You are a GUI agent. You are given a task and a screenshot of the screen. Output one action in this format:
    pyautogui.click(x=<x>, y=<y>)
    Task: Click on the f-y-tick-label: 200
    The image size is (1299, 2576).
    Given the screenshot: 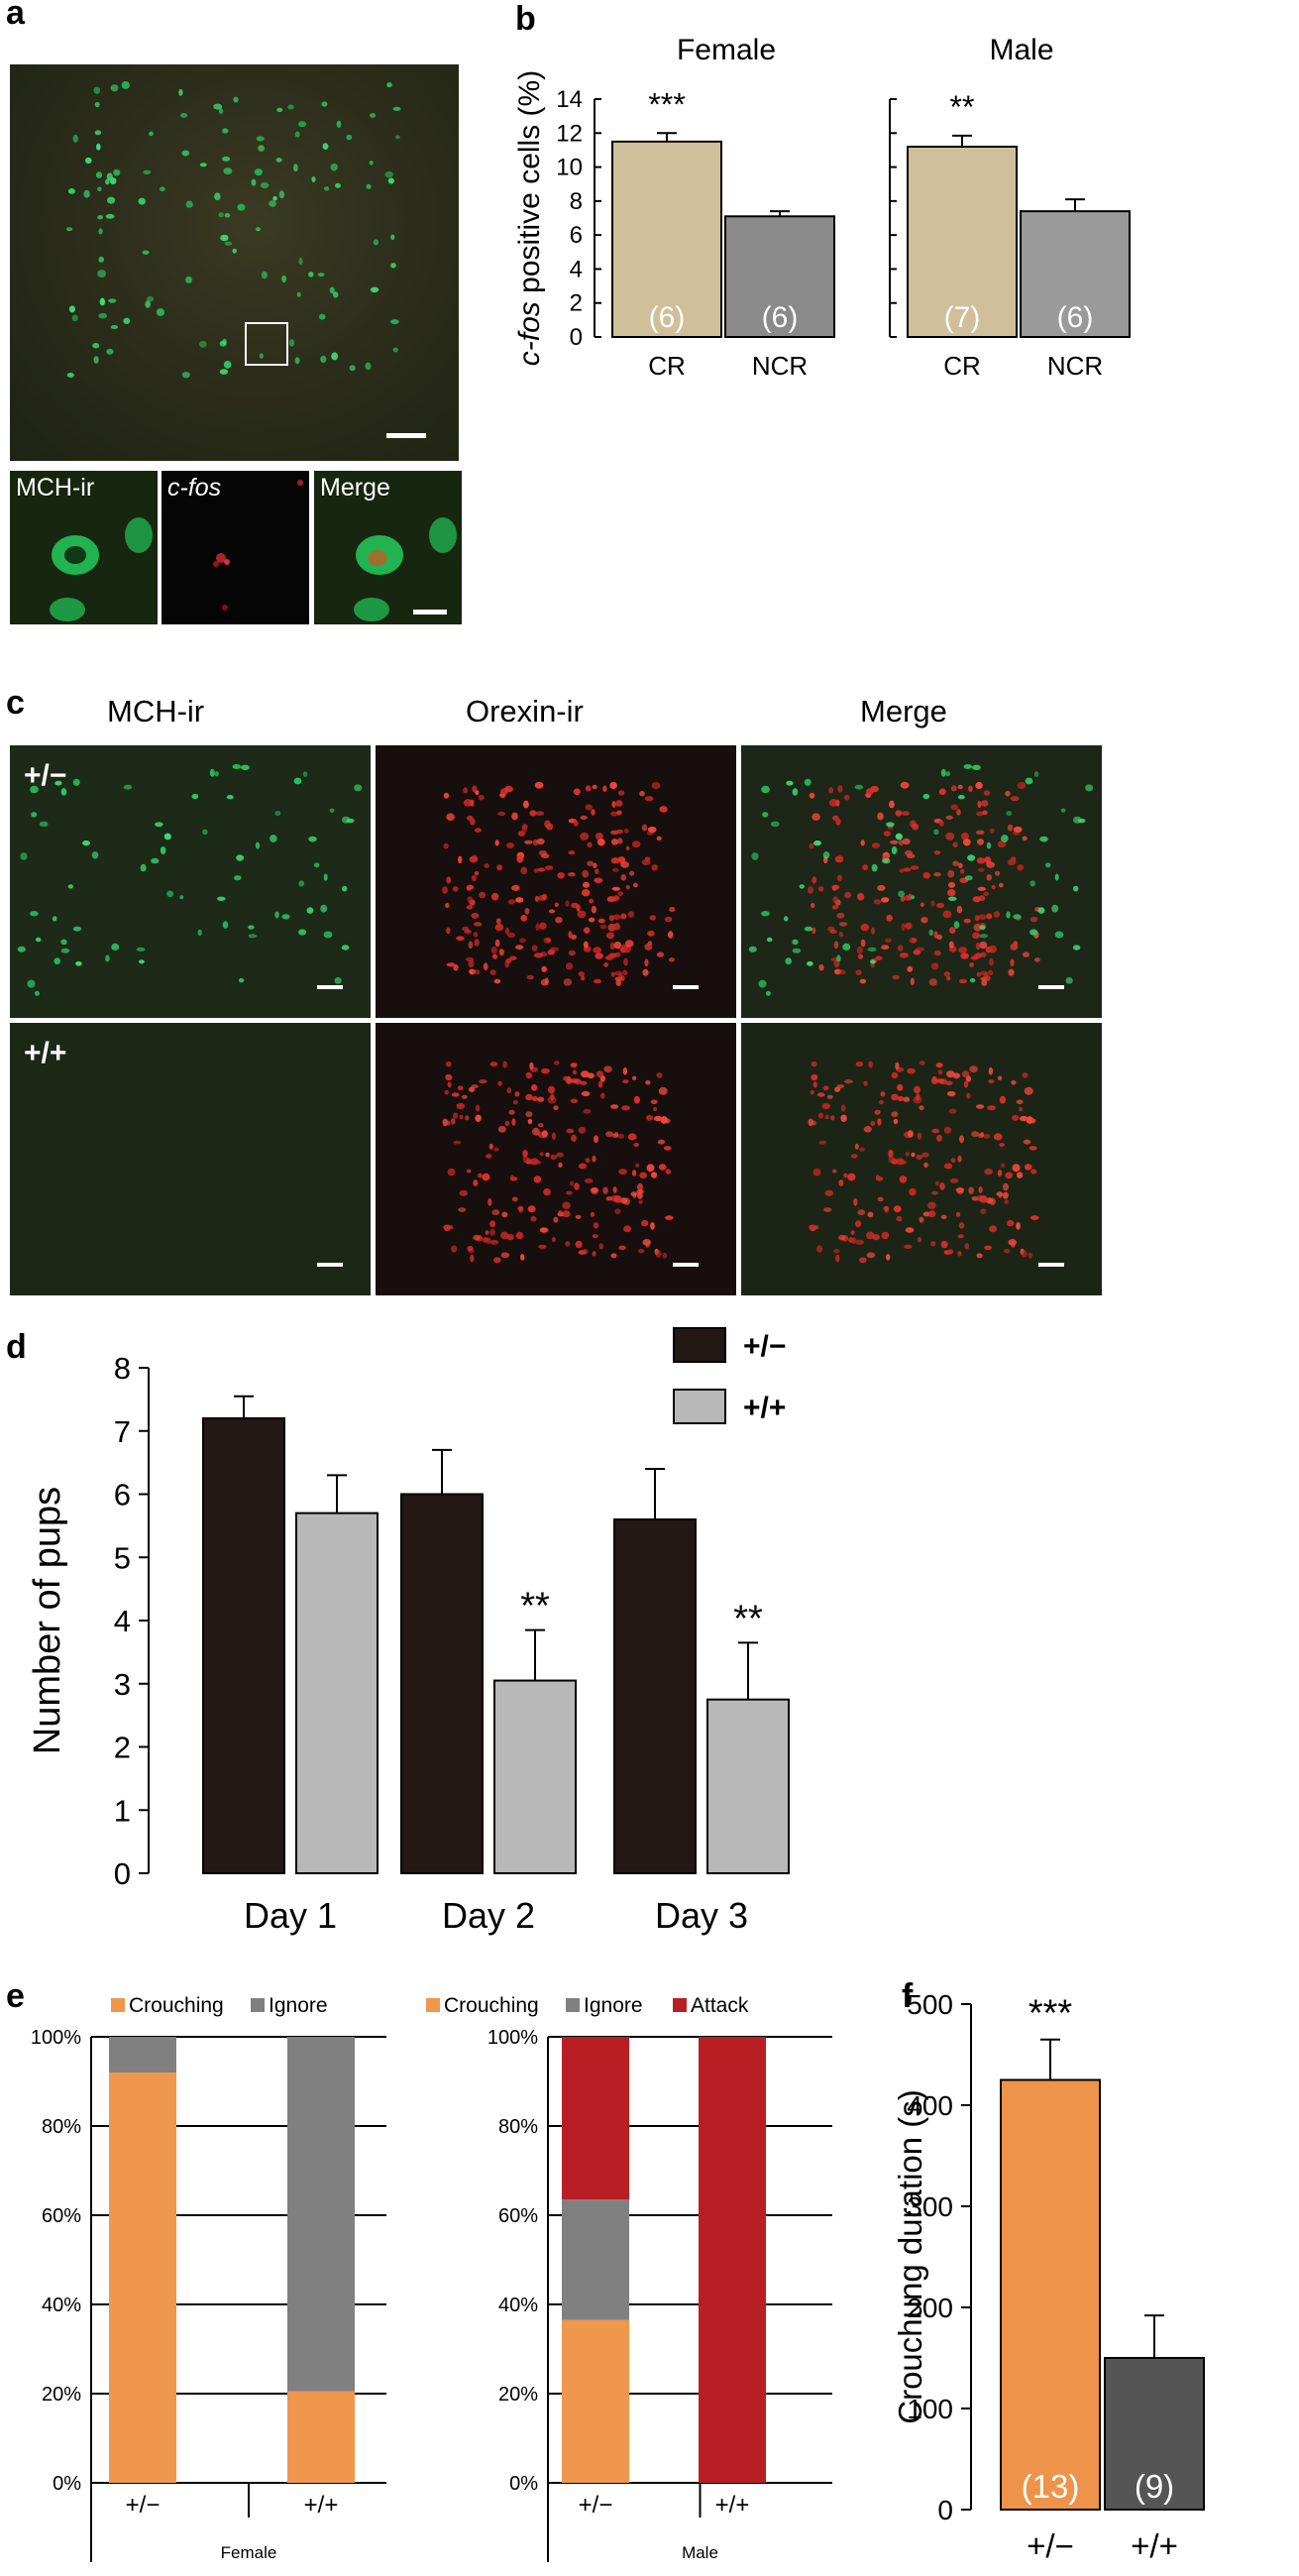 What is the action you would take?
    pyautogui.click(x=930, y=2308)
    